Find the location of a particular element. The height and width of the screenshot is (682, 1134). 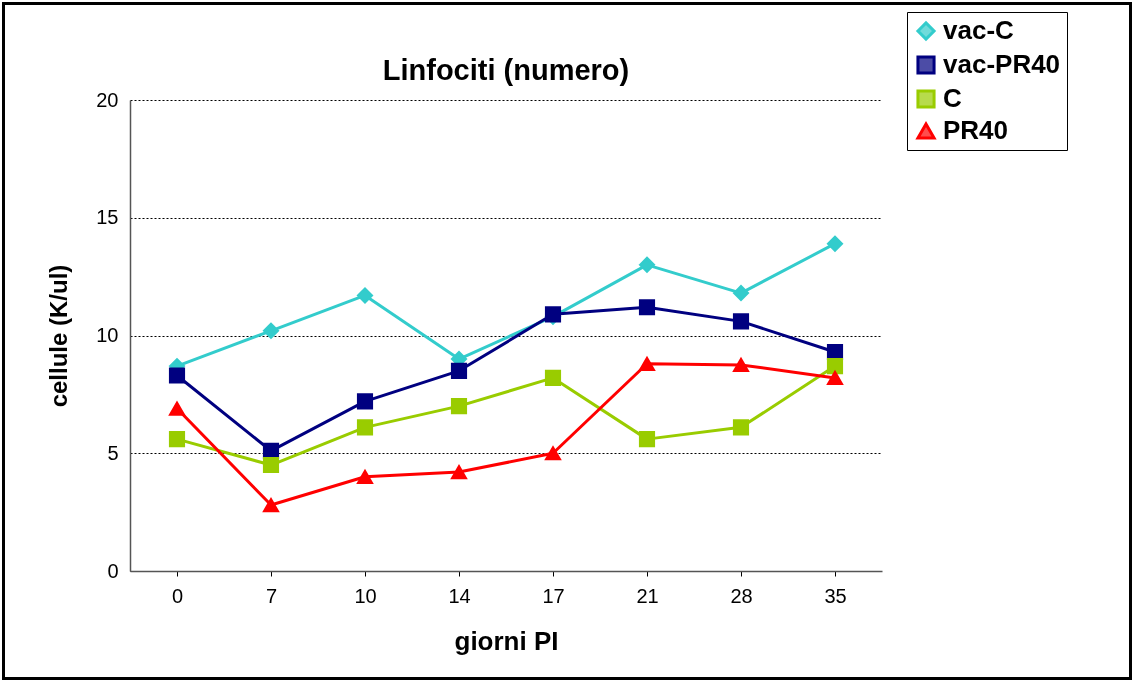

x-tick-label: 17 is located at coordinates (553, 595).